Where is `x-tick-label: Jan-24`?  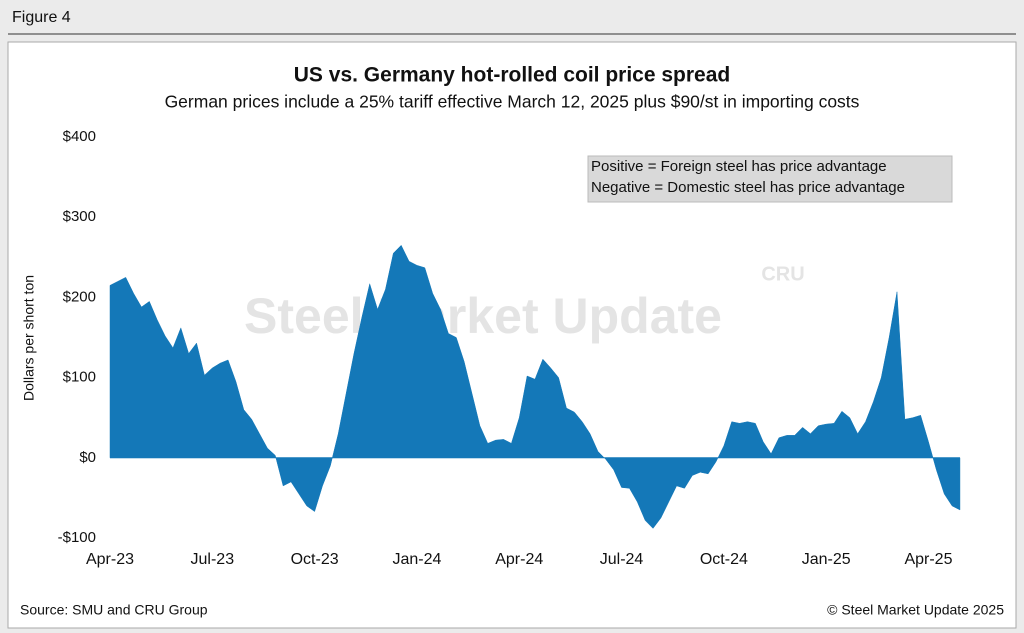 x-tick-label: Jan-24 is located at coordinates (416, 559).